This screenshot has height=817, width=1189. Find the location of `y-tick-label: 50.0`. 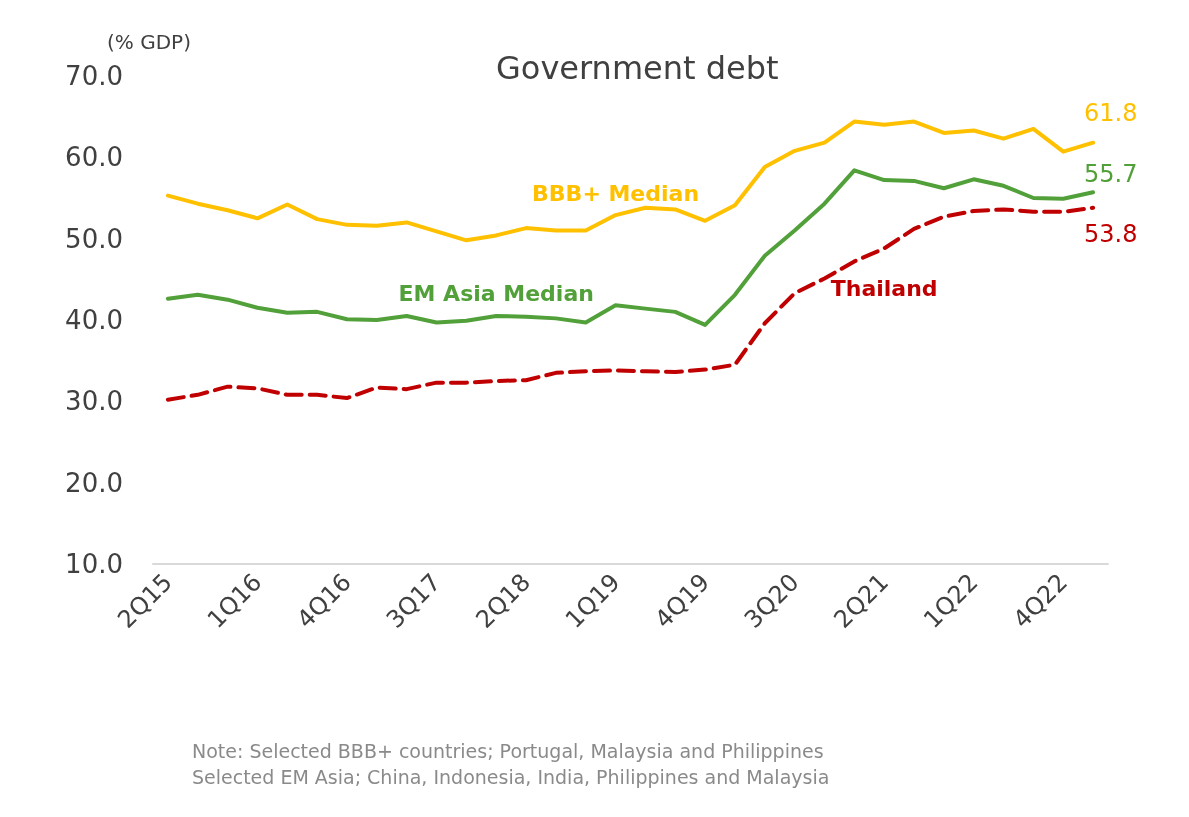

y-tick-label: 50.0 is located at coordinates (94, 238).